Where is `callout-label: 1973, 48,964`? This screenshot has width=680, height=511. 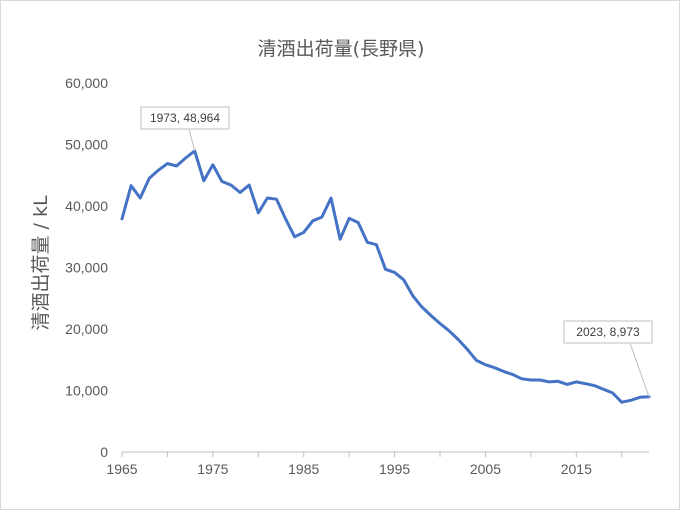 callout-label: 1973, 48,964 is located at coordinates (185, 118).